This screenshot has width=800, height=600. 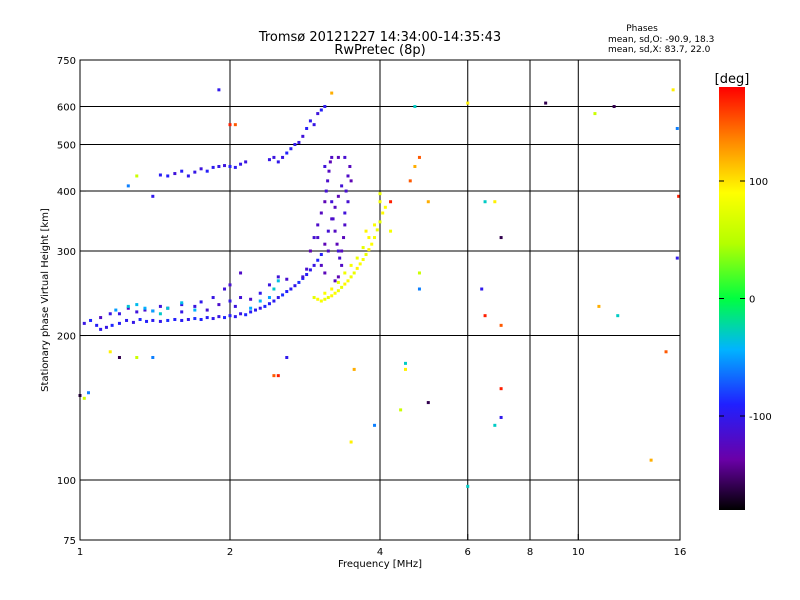 I want to click on y-tick-label: 100, so click(x=66, y=481).